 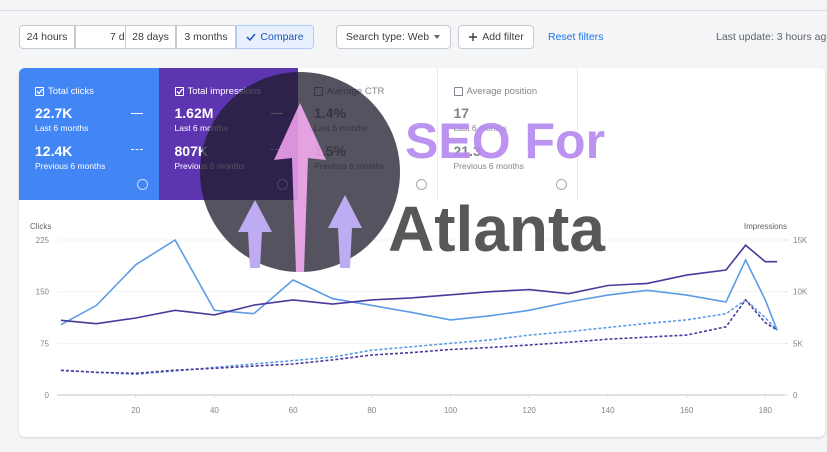 I want to click on current-value: 1.62M, so click(x=194, y=113).